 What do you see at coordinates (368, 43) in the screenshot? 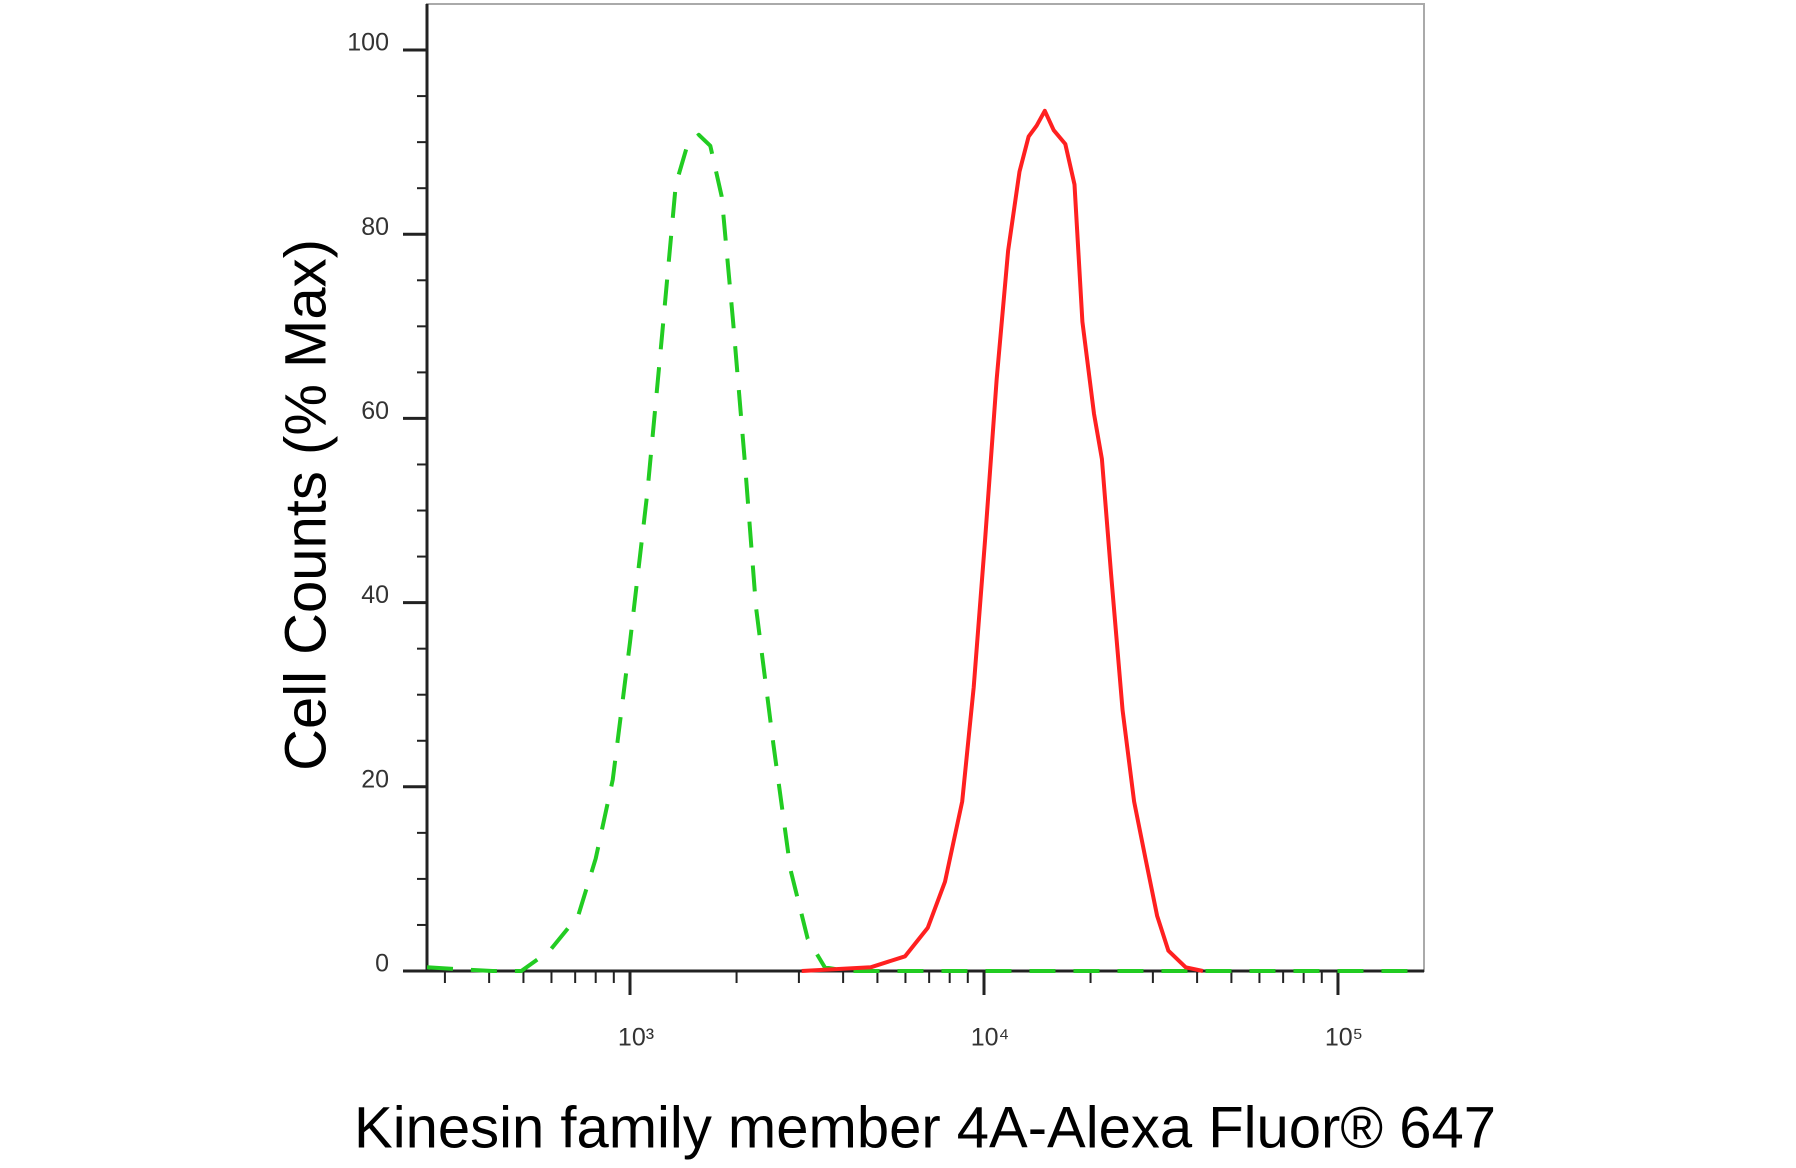
I see `y-tick-label: 100` at bounding box center [368, 43].